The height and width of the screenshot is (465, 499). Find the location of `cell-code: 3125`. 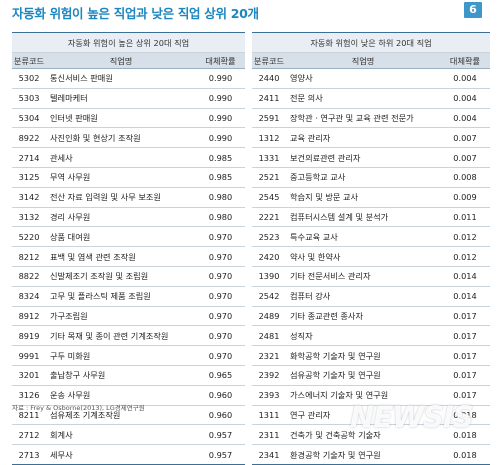

cell-code: 3125 is located at coordinates (29, 177).